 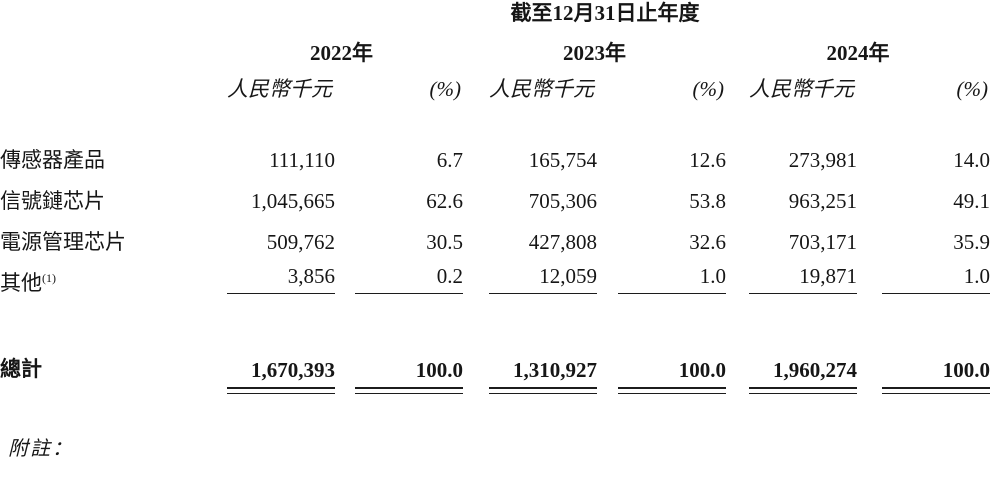 What do you see at coordinates (409, 279) in the screenshot?
I see `cell-value: 0.2` at bounding box center [409, 279].